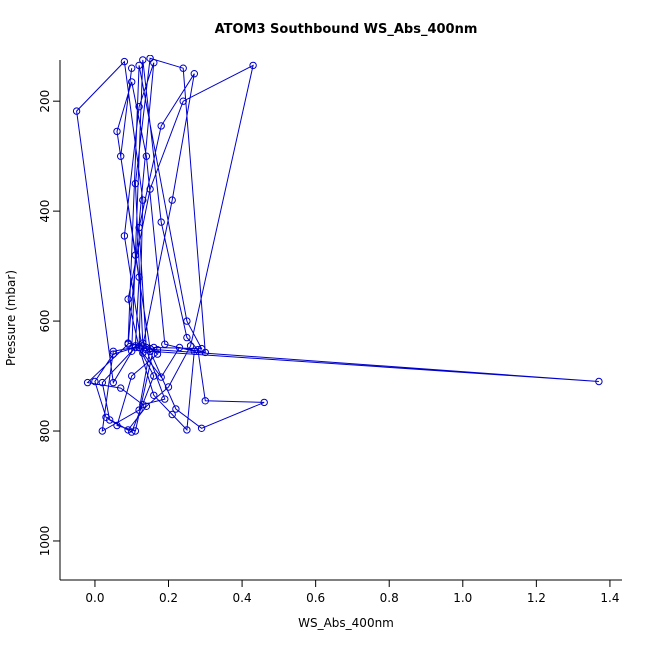  What do you see at coordinates (462, 598) in the screenshot?
I see `x-tick-label: 1.0` at bounding box center [462, 598].